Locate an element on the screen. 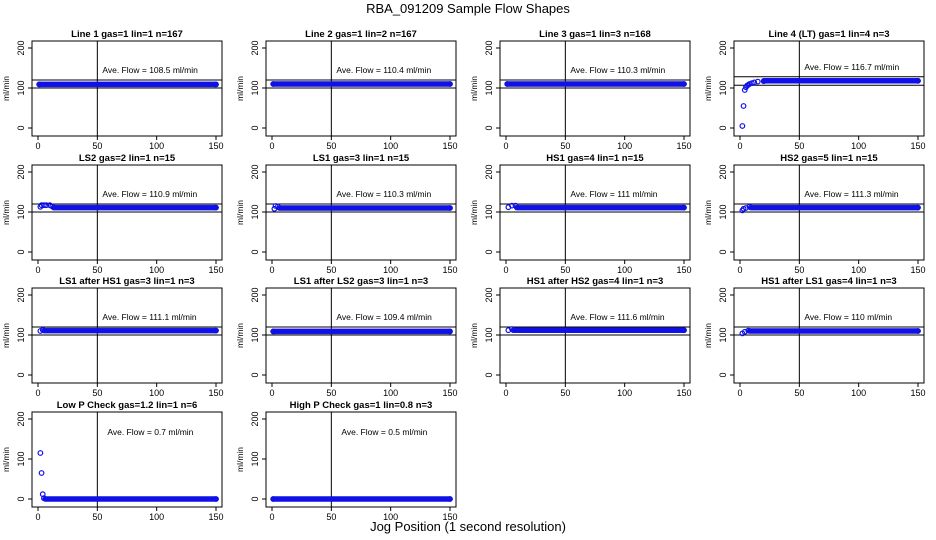 The width and height of the screenshot is (936, 540). average-flow-annotation: Ave. Flow = 110.3 ml/min is located at coordinates (383, 194).